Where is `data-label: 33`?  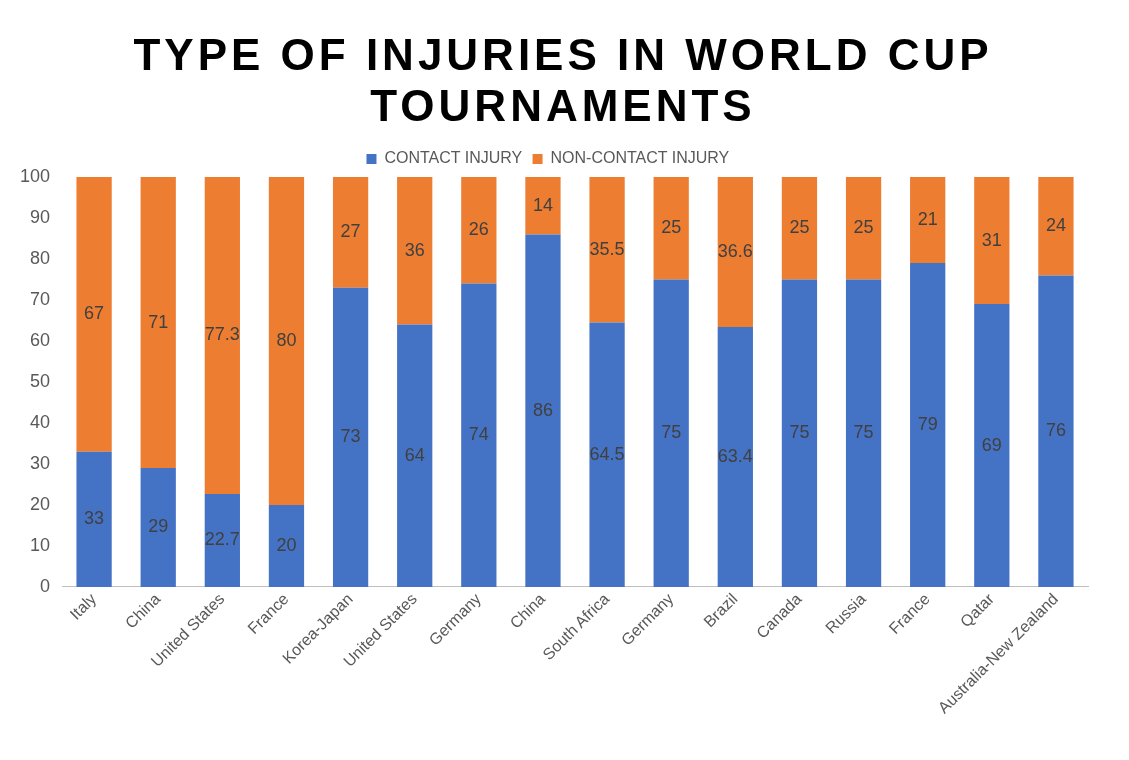 data-label: 33 is located at coordinates (94, 518).